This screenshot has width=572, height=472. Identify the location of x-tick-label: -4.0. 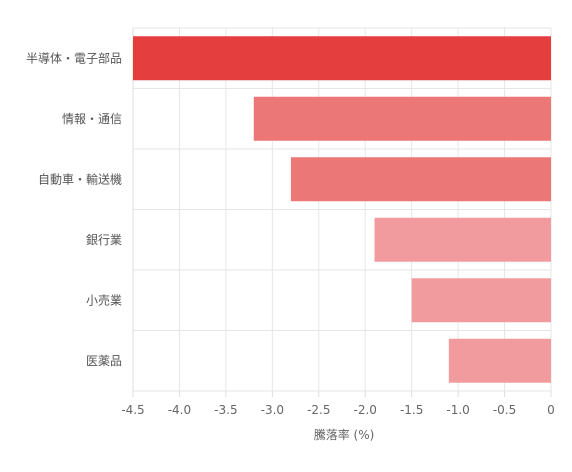
(179, 410).